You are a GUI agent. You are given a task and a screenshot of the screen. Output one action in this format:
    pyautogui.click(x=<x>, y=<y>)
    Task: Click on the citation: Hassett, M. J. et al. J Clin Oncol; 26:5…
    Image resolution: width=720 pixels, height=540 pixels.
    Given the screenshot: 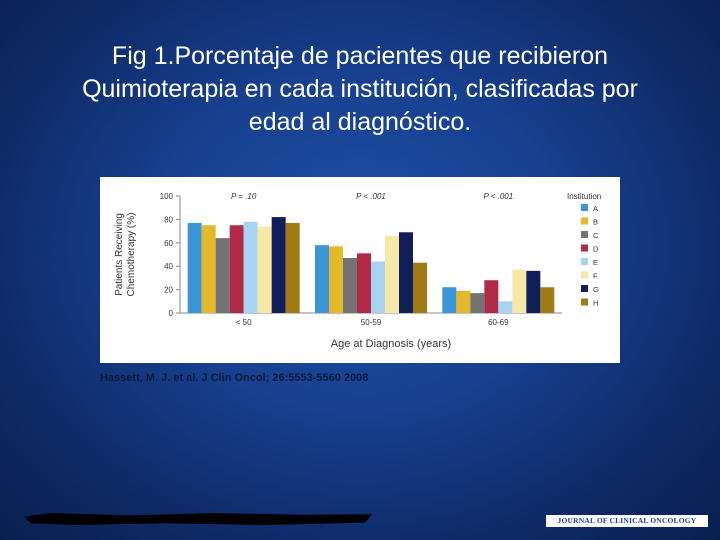 What is the action you would take?
    pyautogui.click(x=234, y=378)
    